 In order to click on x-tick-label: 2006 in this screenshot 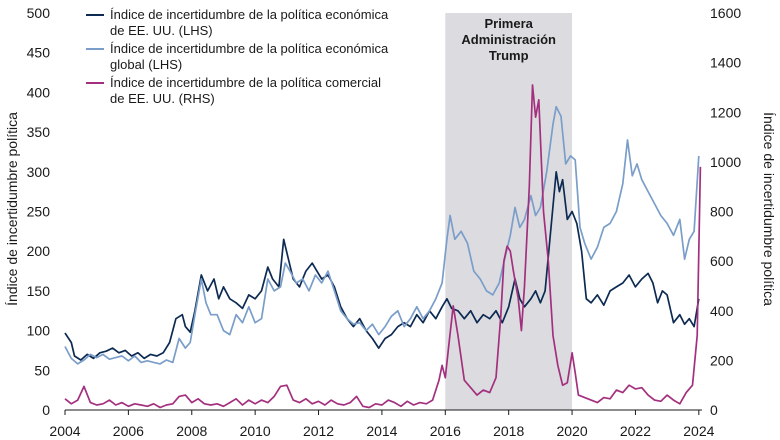, I will do `click(128, 431)`.